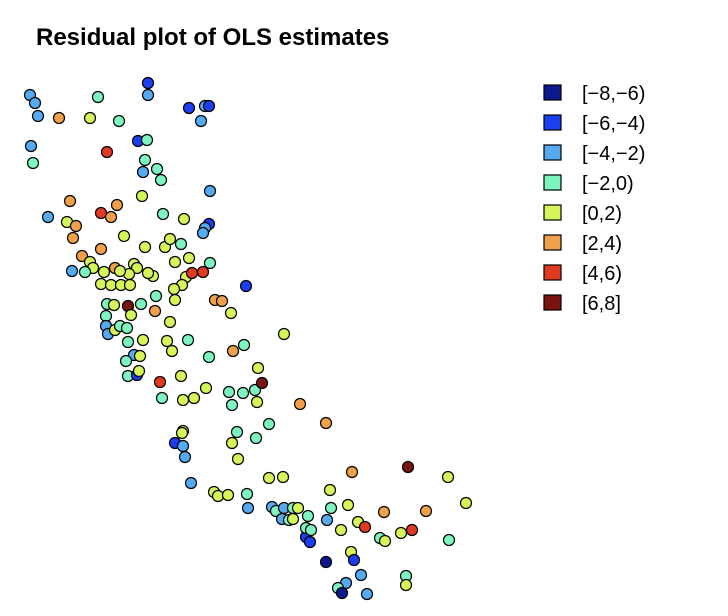 The image size is (728, 616). What do you see at coordinates (594, 94) in the screenshot?
I see `legend-item: [−8,−6)` at bounding box center [594, 94].